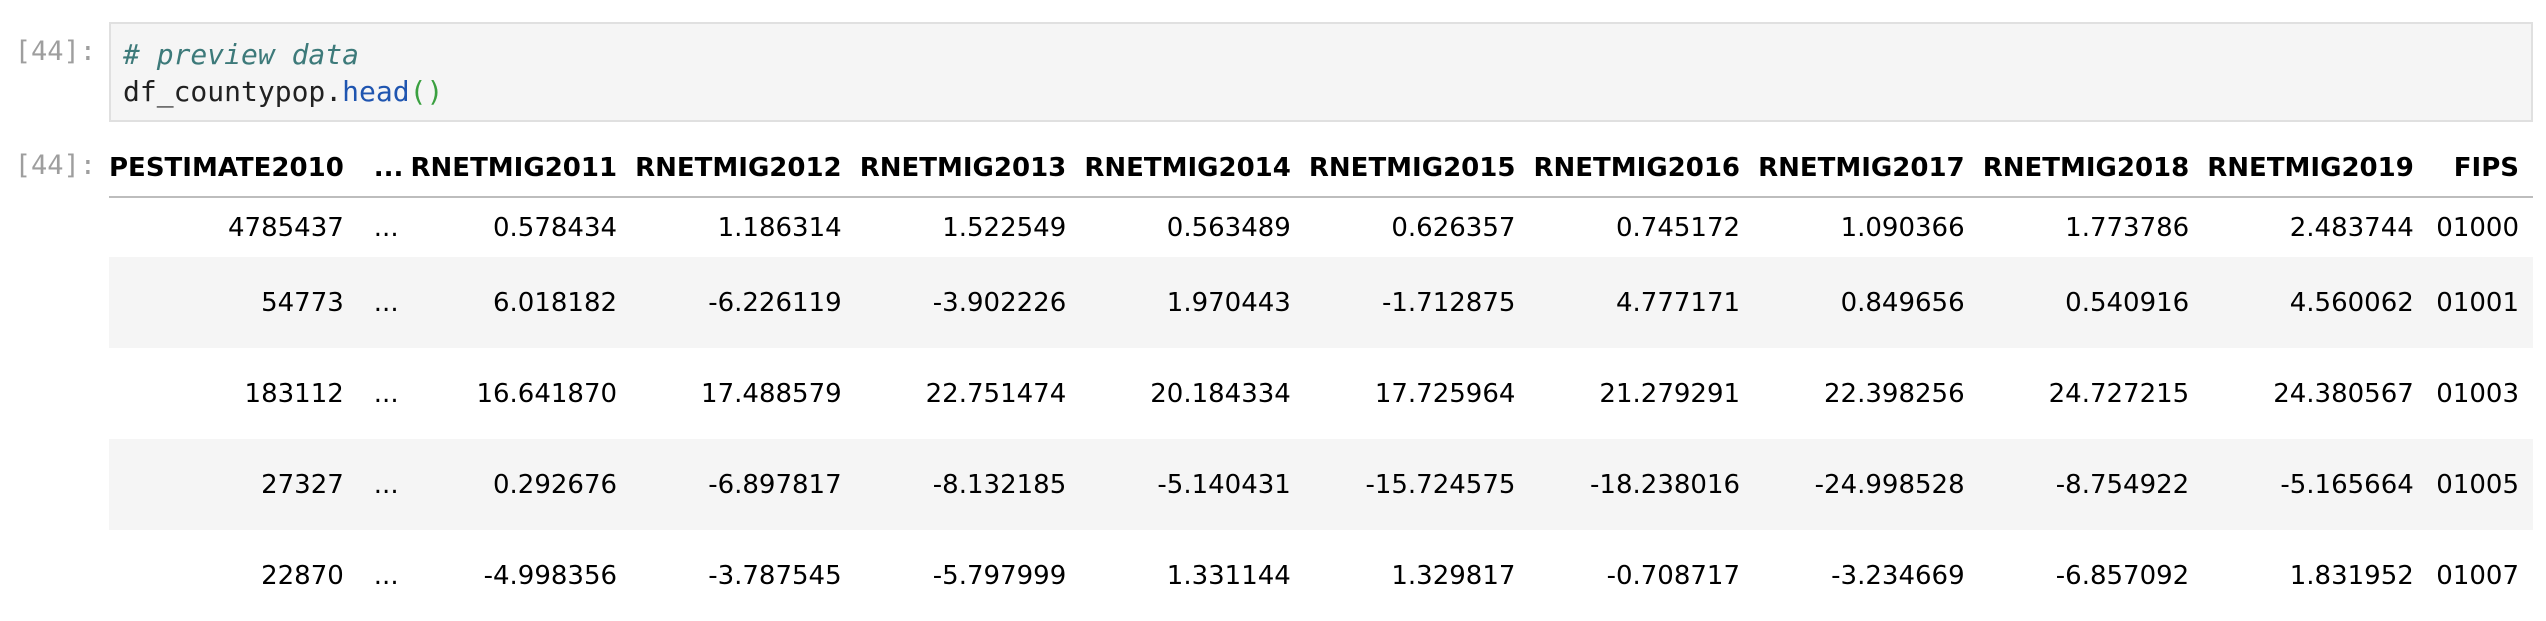 The width and height of the screenshot is (2546, 621). I want to click on table-cell: -3.787545, so click(775, 575).